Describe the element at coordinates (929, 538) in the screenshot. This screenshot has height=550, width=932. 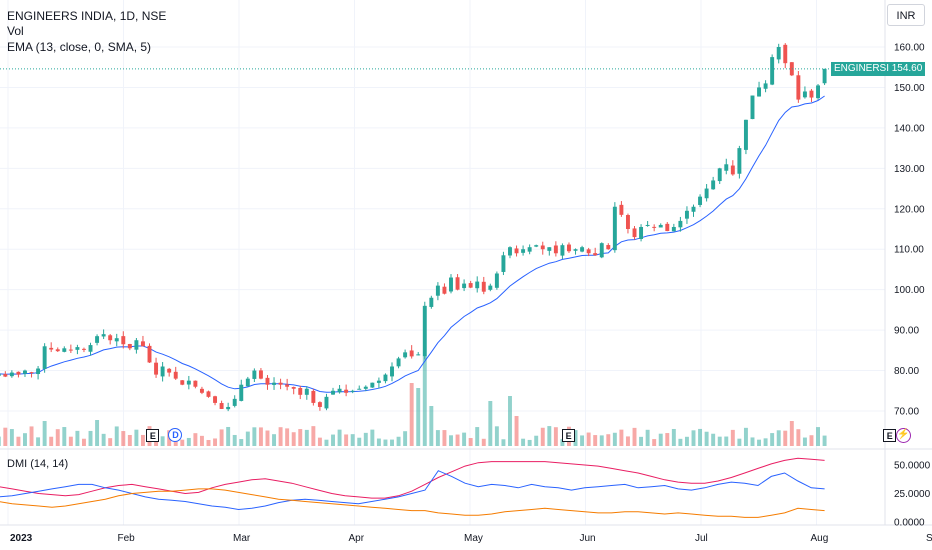
I see `x-tick-label: Se` at that location.